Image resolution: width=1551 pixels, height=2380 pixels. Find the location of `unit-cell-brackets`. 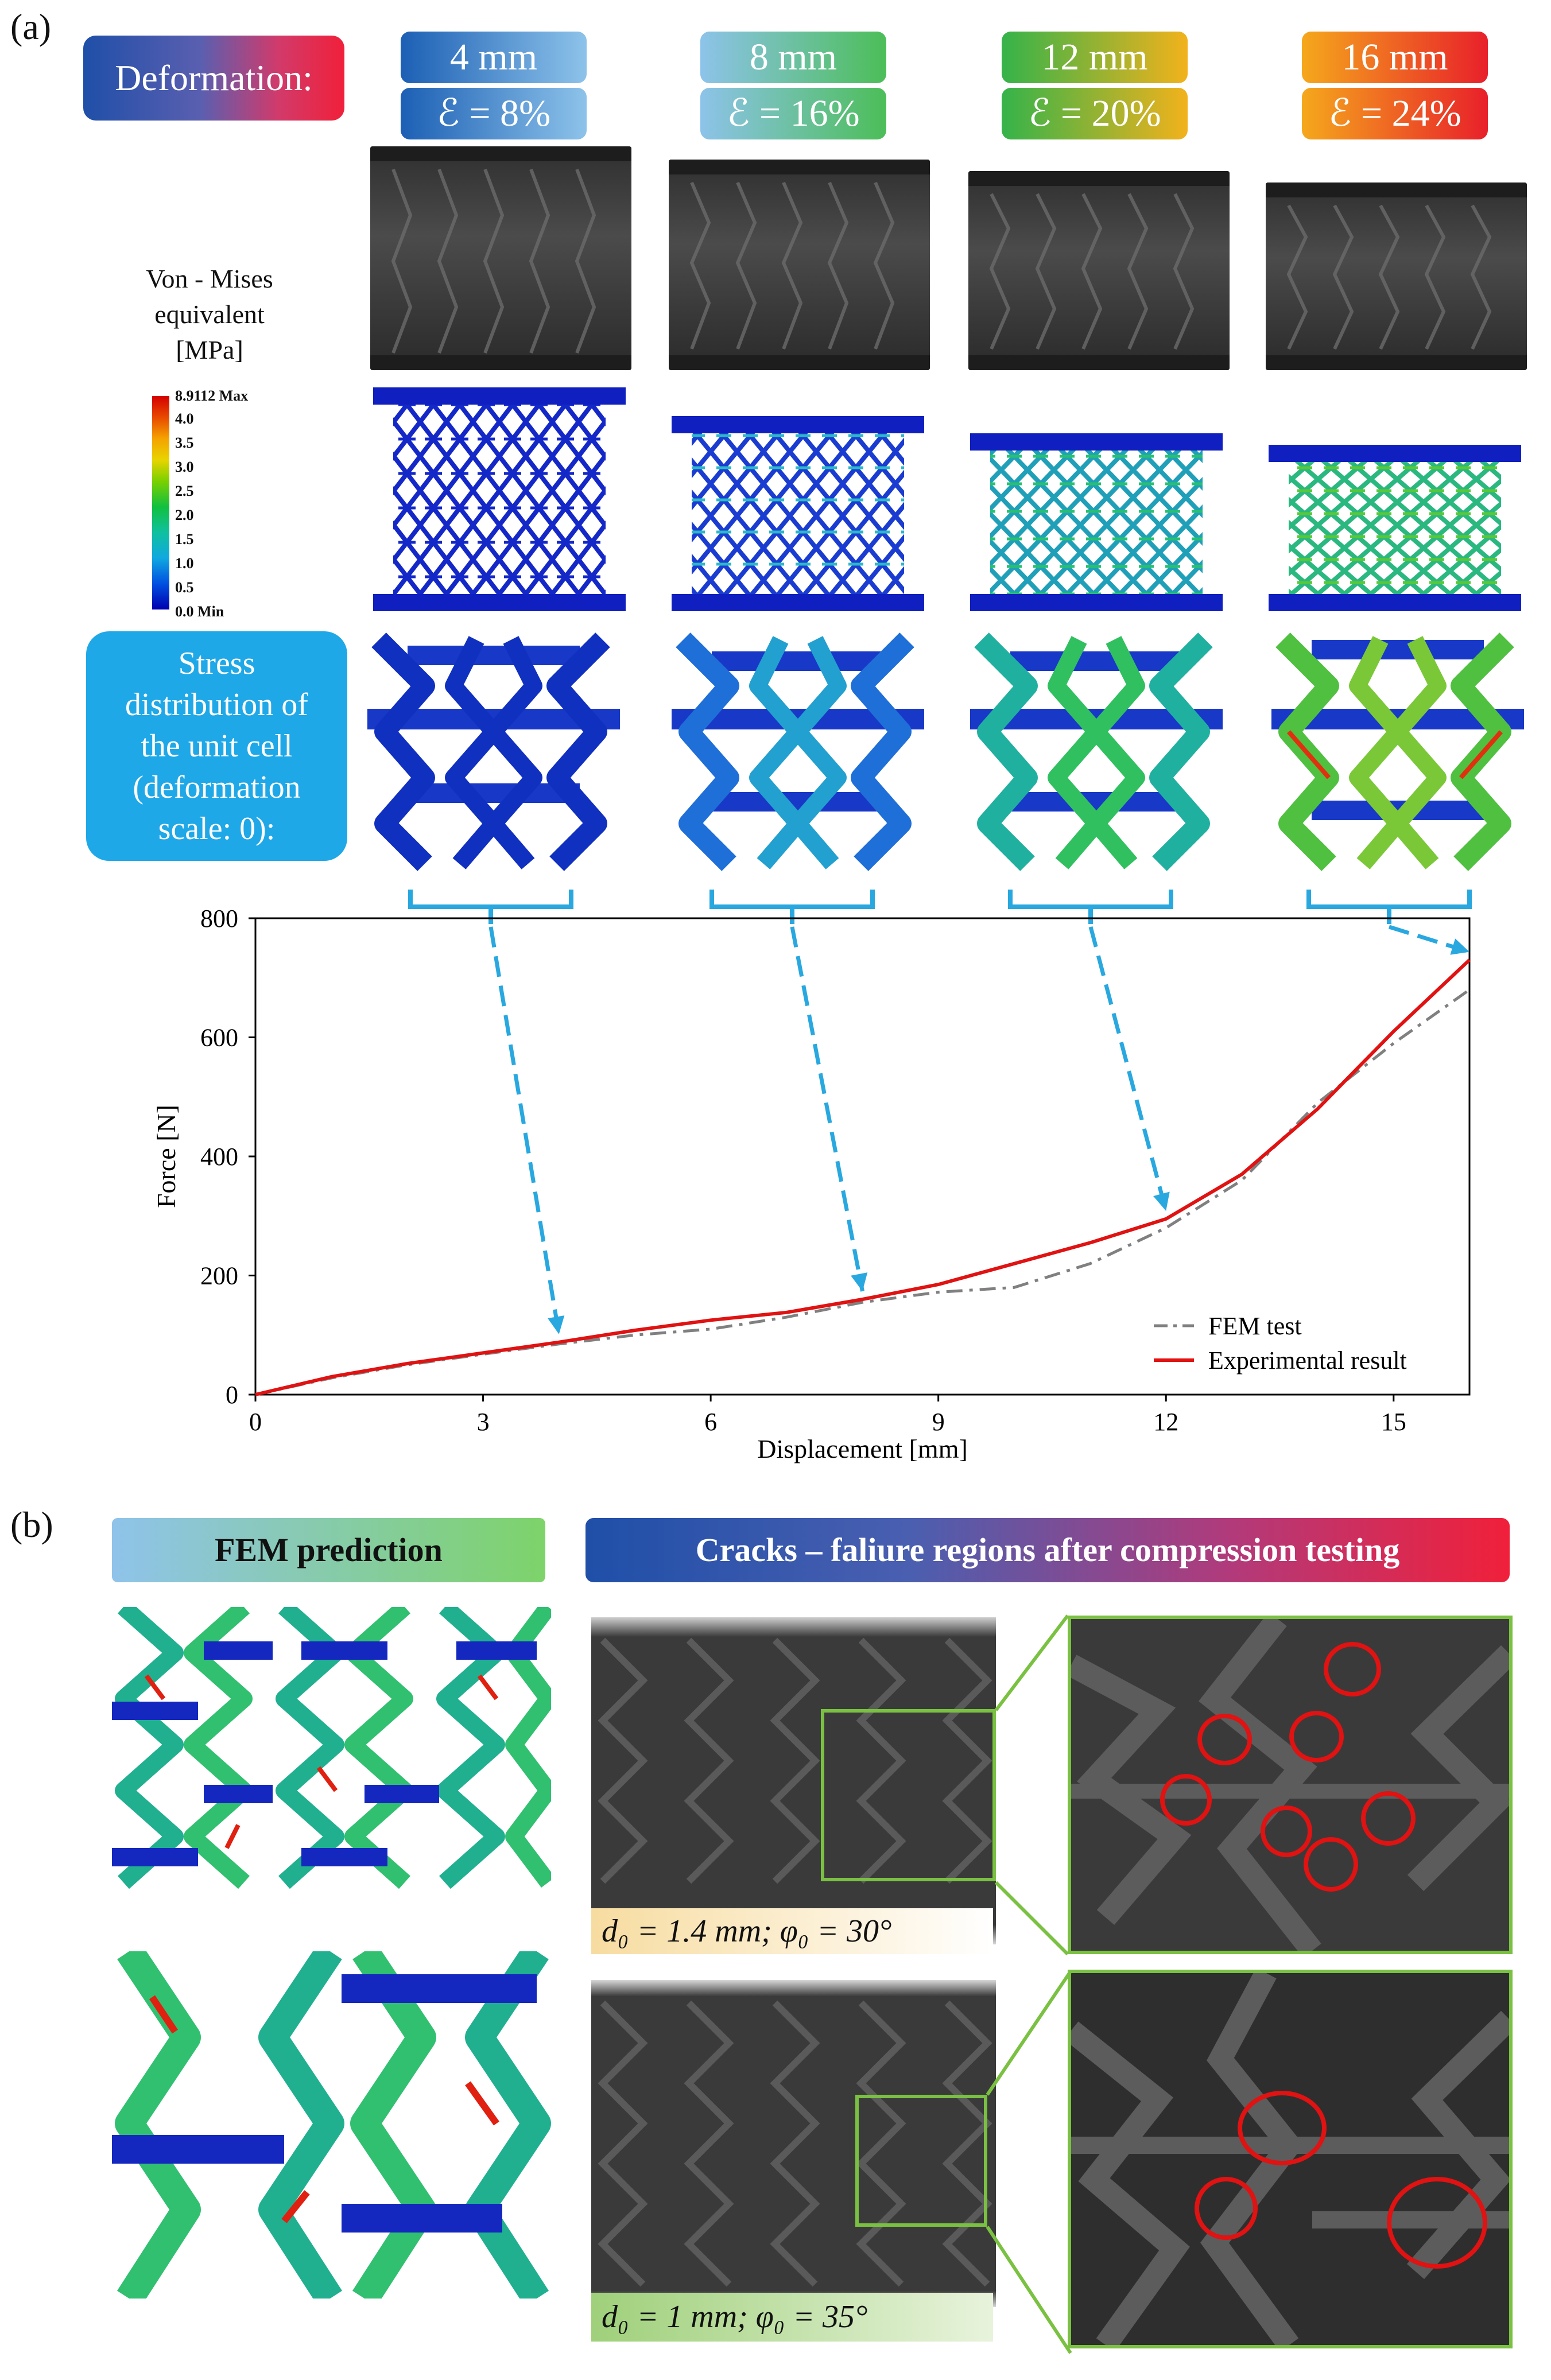

unit-cell-brackets is located at coordinates (940, 907).